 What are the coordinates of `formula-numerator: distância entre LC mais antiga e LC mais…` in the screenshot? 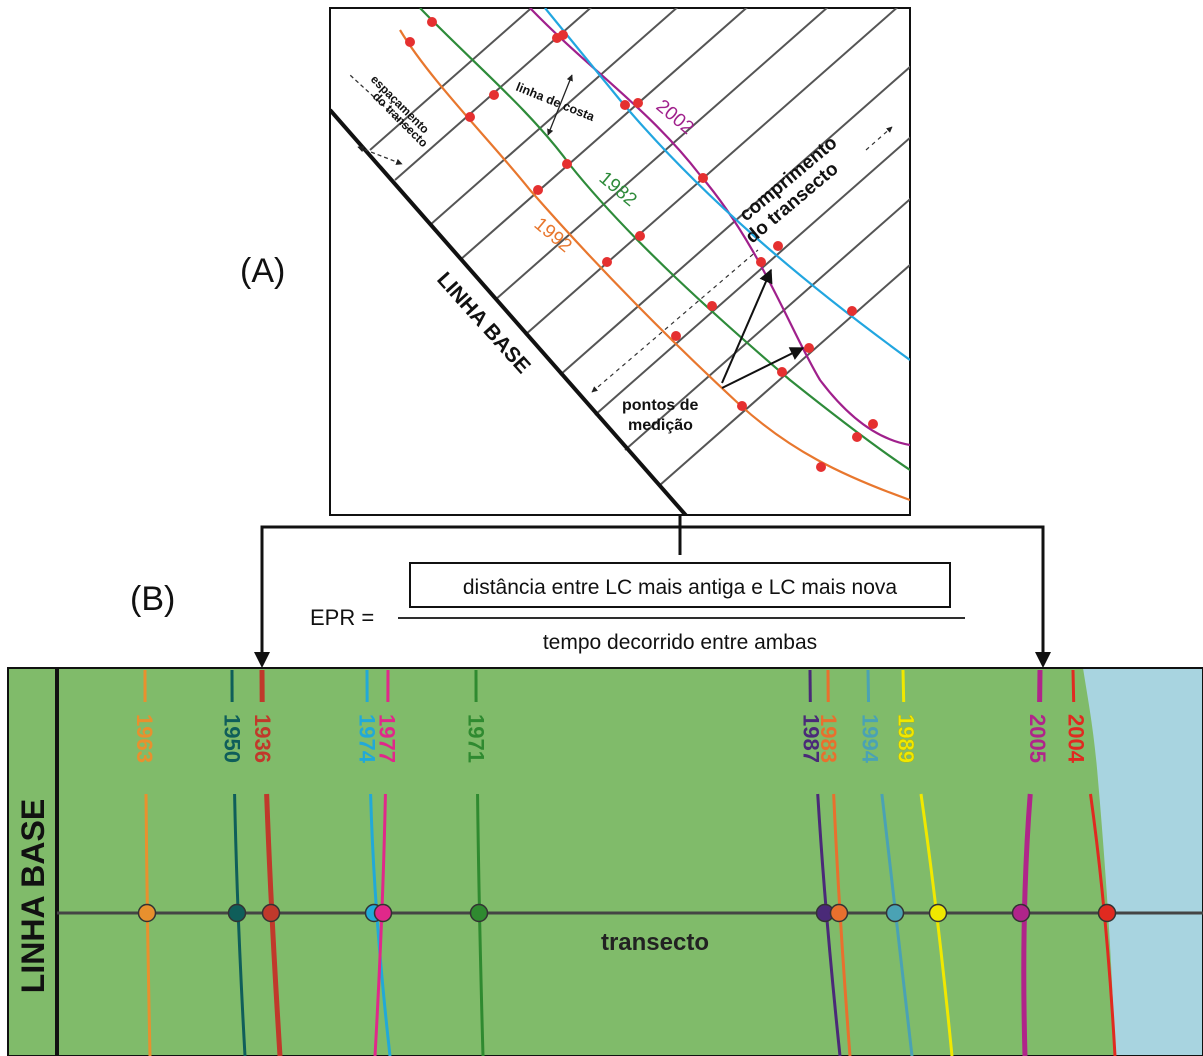 It's located at (680, 587).